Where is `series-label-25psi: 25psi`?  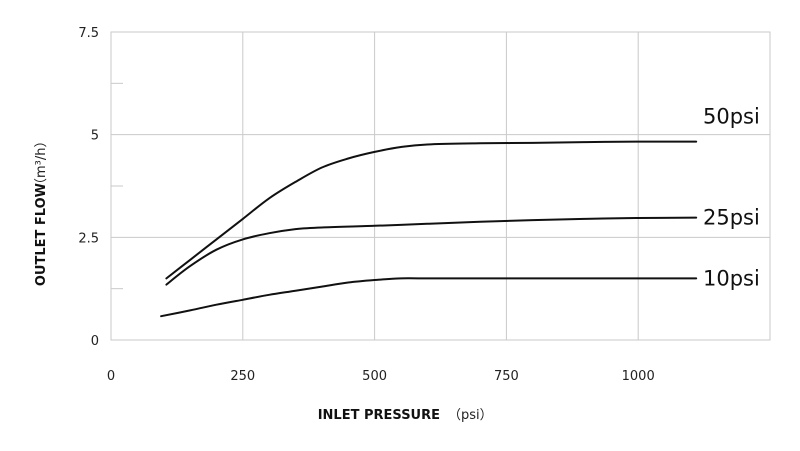
series-label-25psi: 25psi is located at coordinates (731, 218).